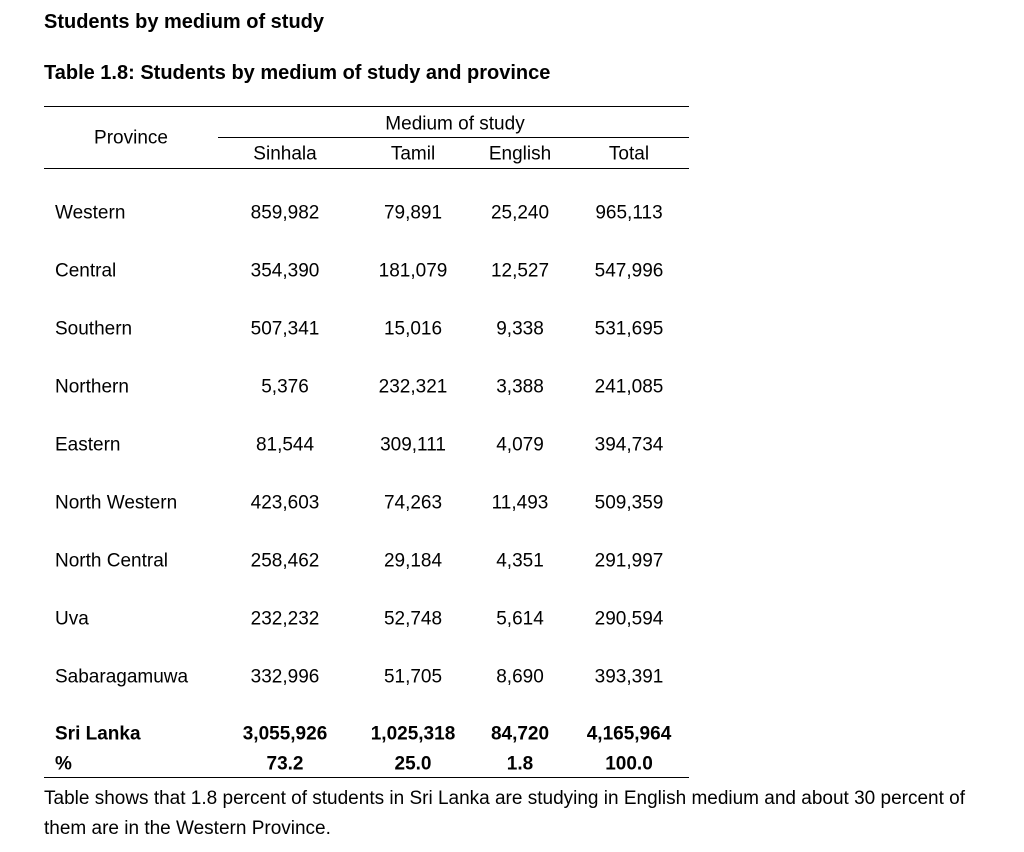 The height and width of the screenshot is (852, 1024). Describe the element at coordinates (629, 734) in the screenshot. I see `total-cell: 4,165,964` at that location.